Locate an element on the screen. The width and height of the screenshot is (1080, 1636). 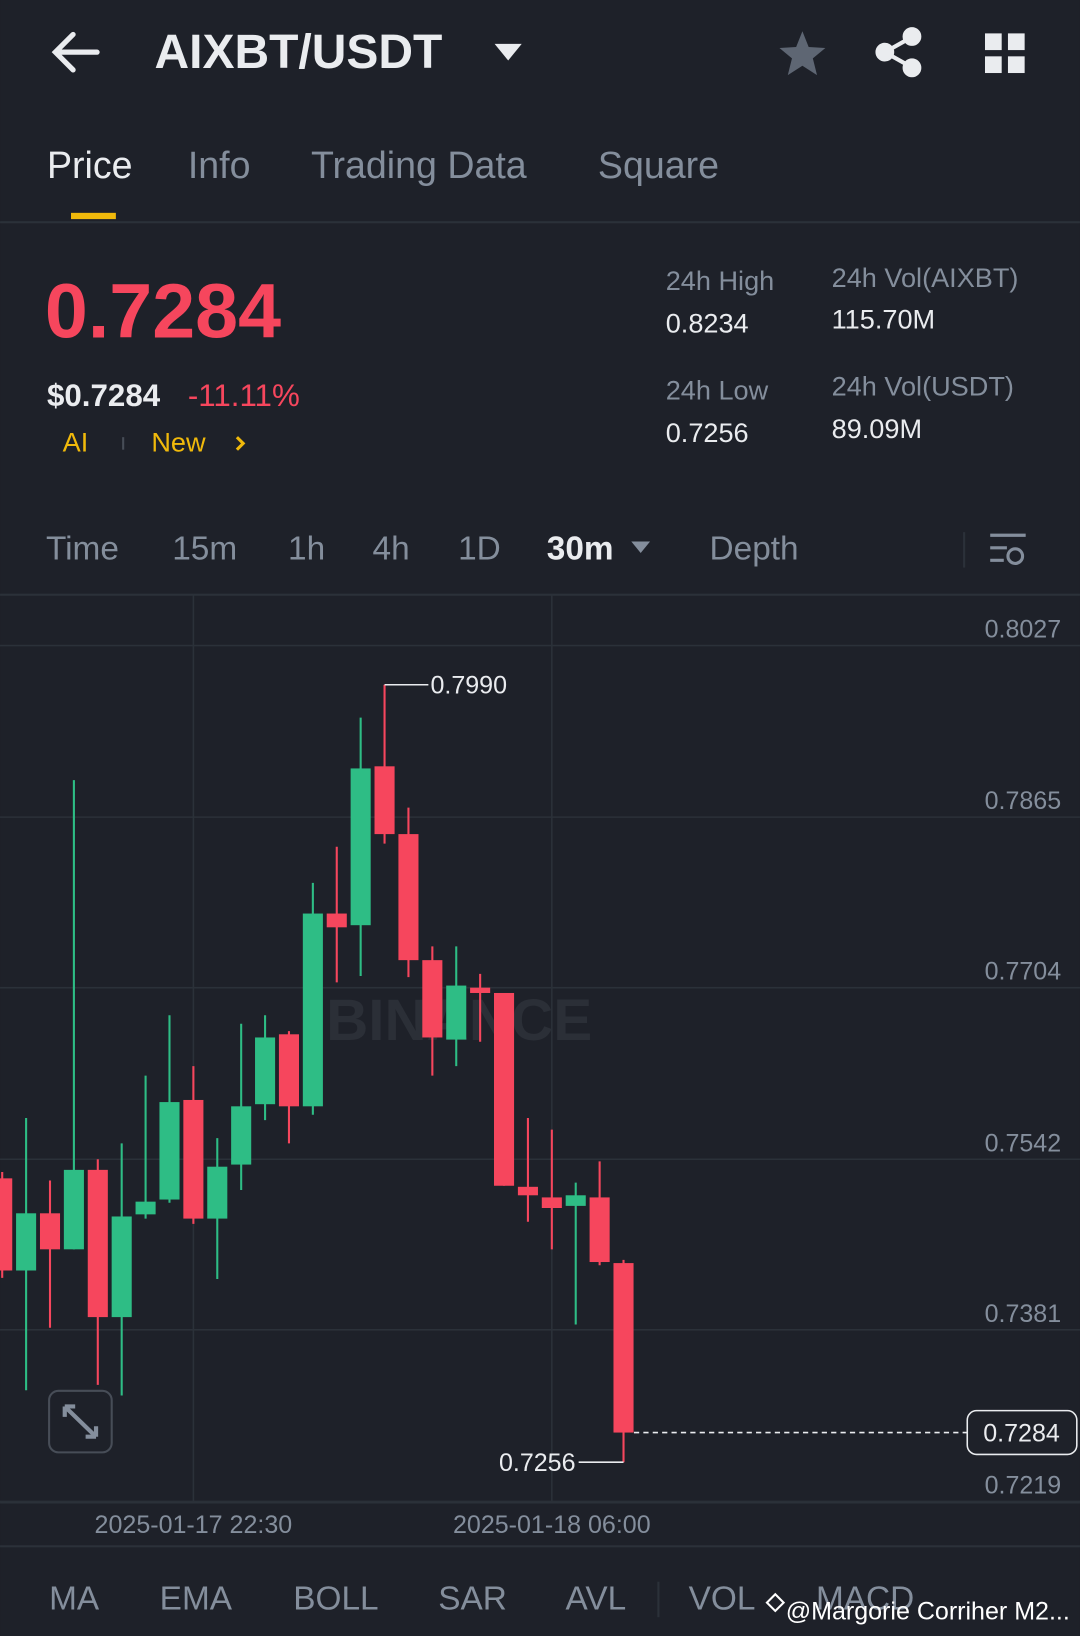
stat-label: 24h Vol(AIXBT) is located at coordinates (925, 277).